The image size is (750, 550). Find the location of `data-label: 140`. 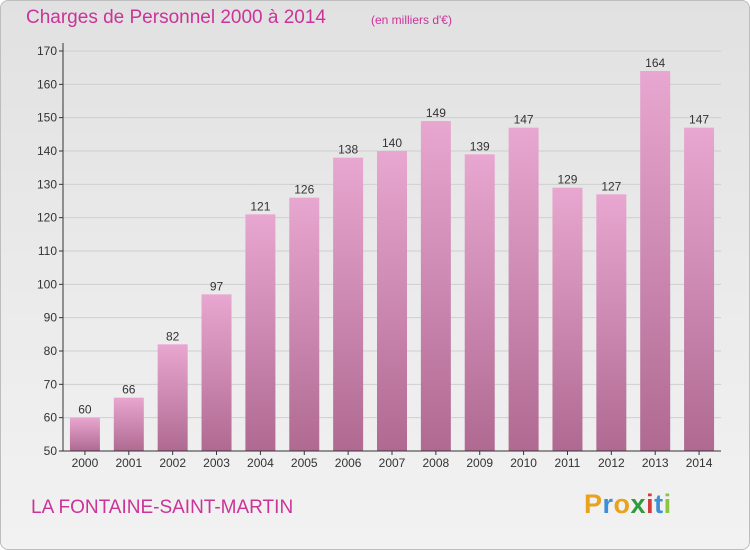

data-label: 140 is located at coordinates (392, 143).